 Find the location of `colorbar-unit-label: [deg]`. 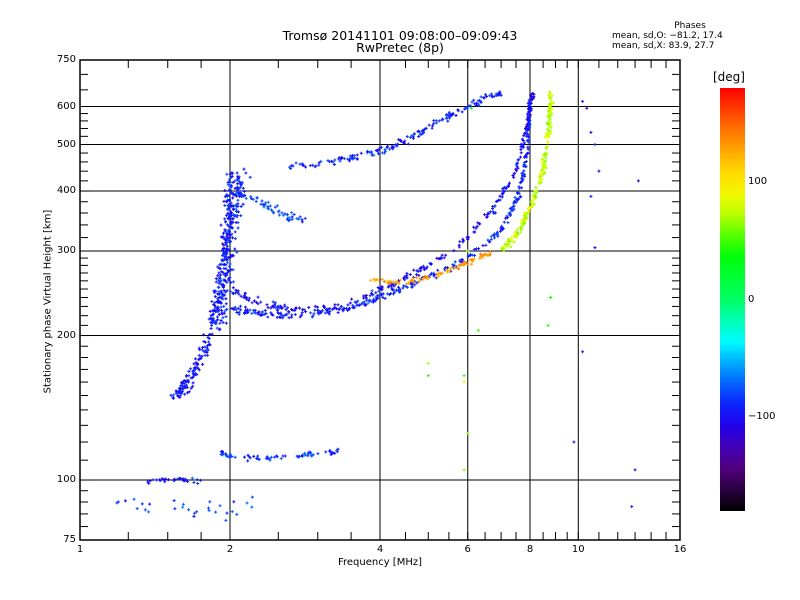

colorbar-unit-label: [deg] is located at coordinates (729, 77).